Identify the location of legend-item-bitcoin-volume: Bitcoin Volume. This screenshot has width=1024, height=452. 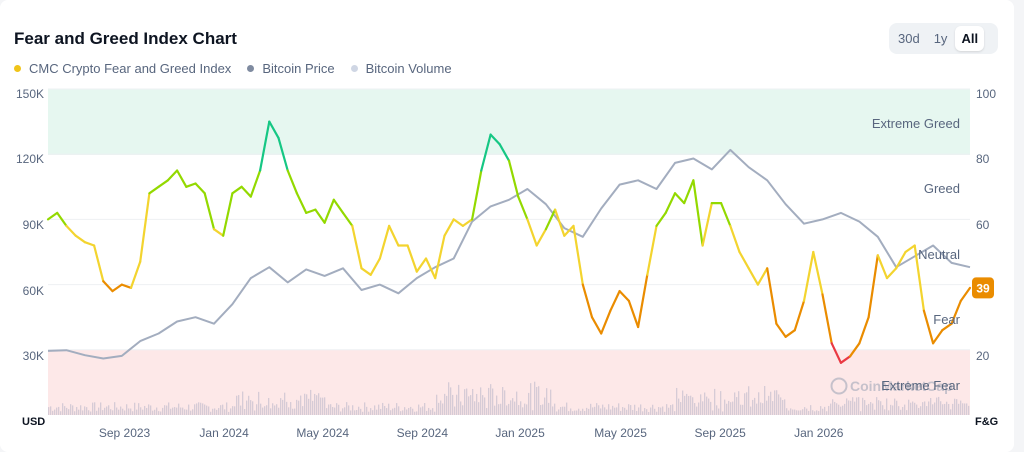
(401, 68).